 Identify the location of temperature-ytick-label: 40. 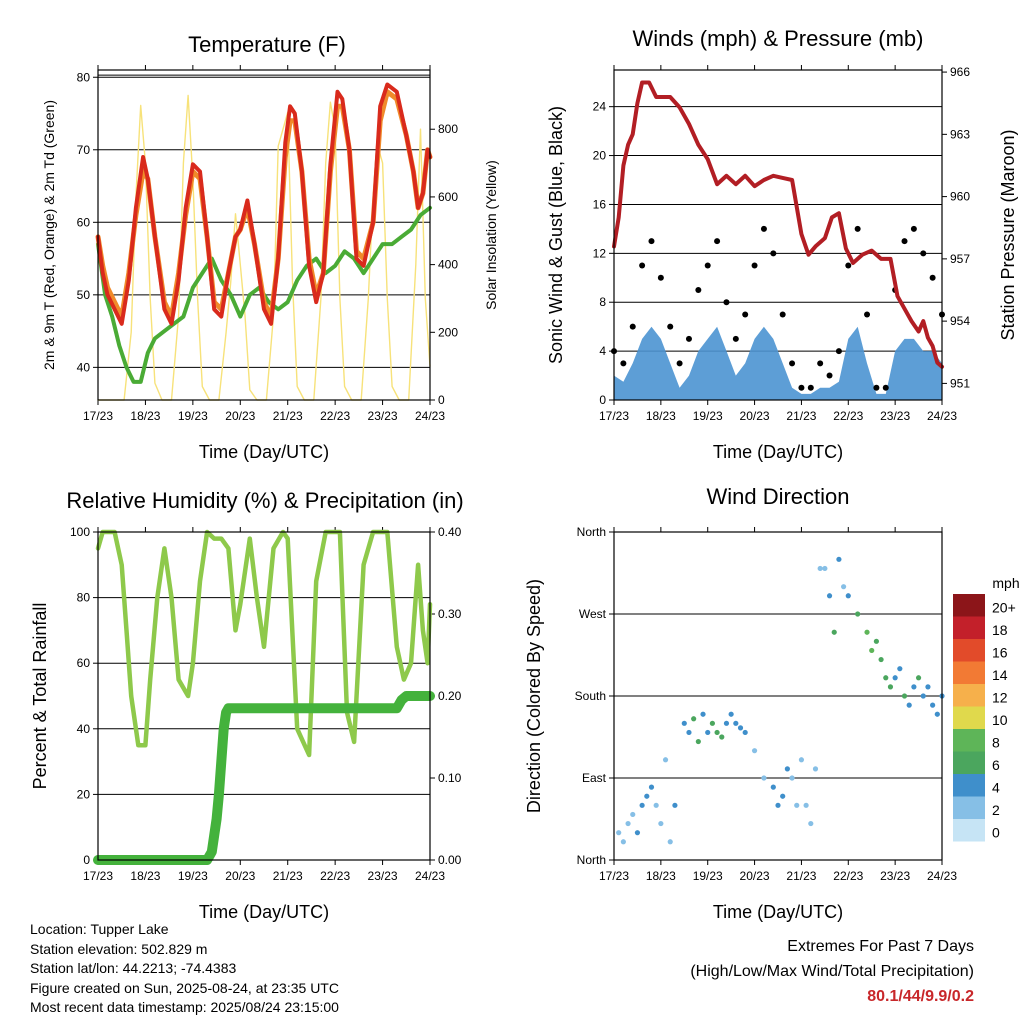
(84, 367).